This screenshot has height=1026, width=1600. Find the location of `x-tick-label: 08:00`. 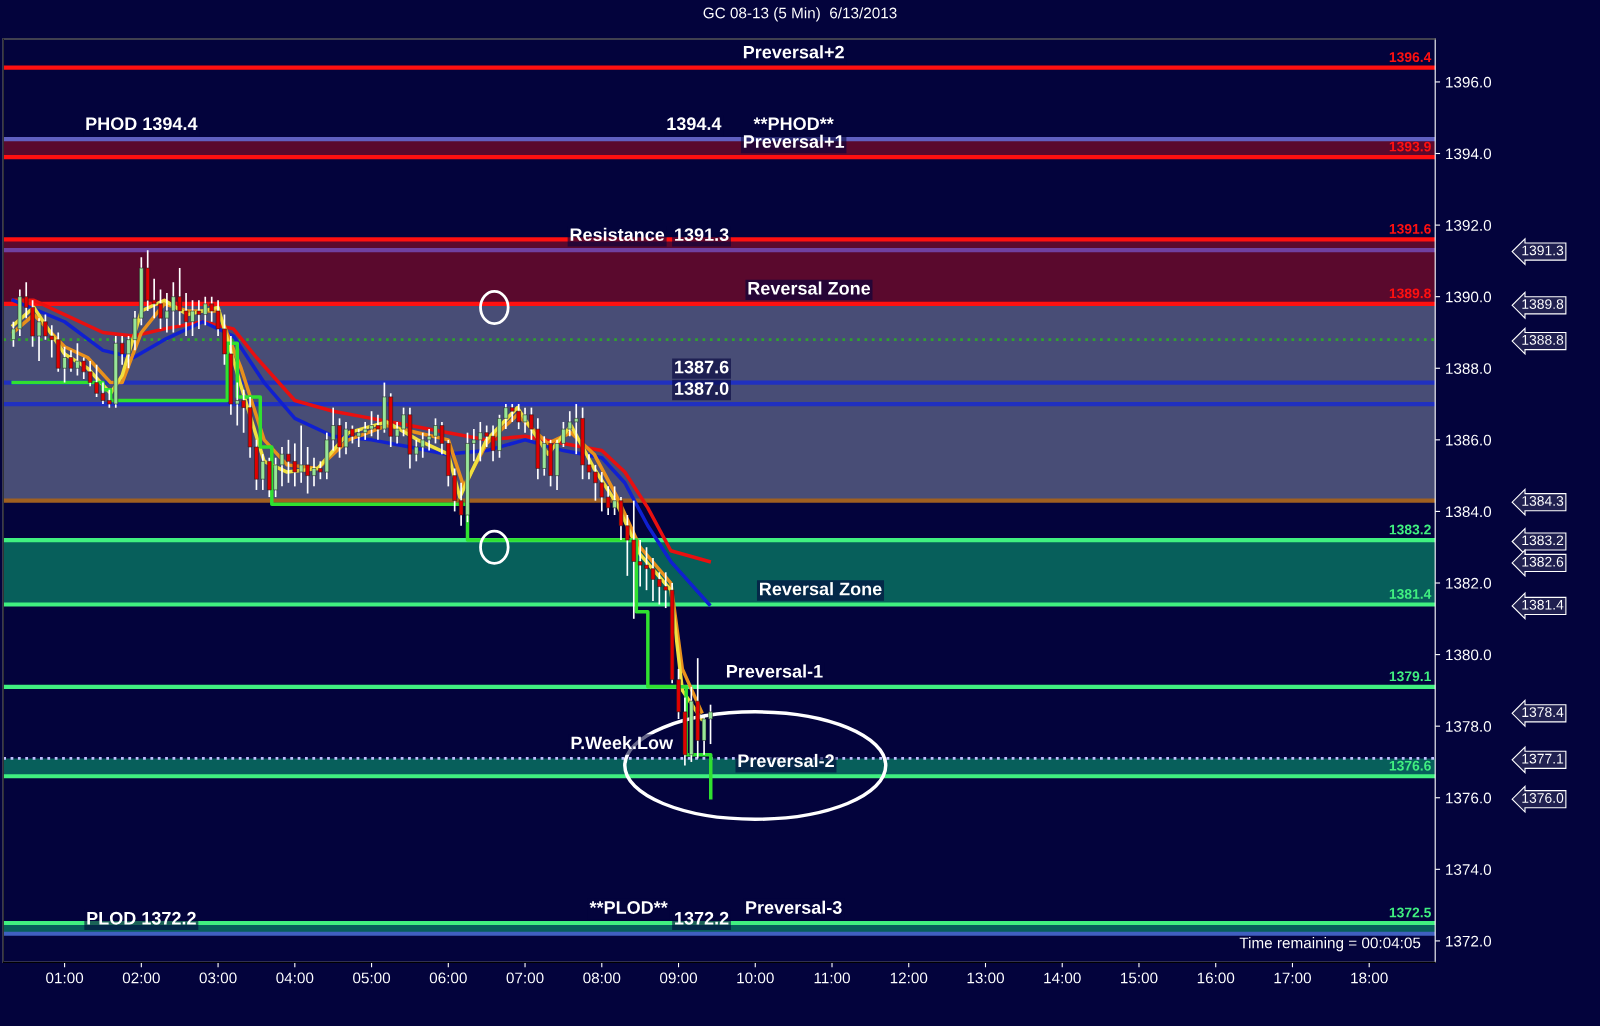

x-tick-label: 08:00 is located at coordinates (602, 978).